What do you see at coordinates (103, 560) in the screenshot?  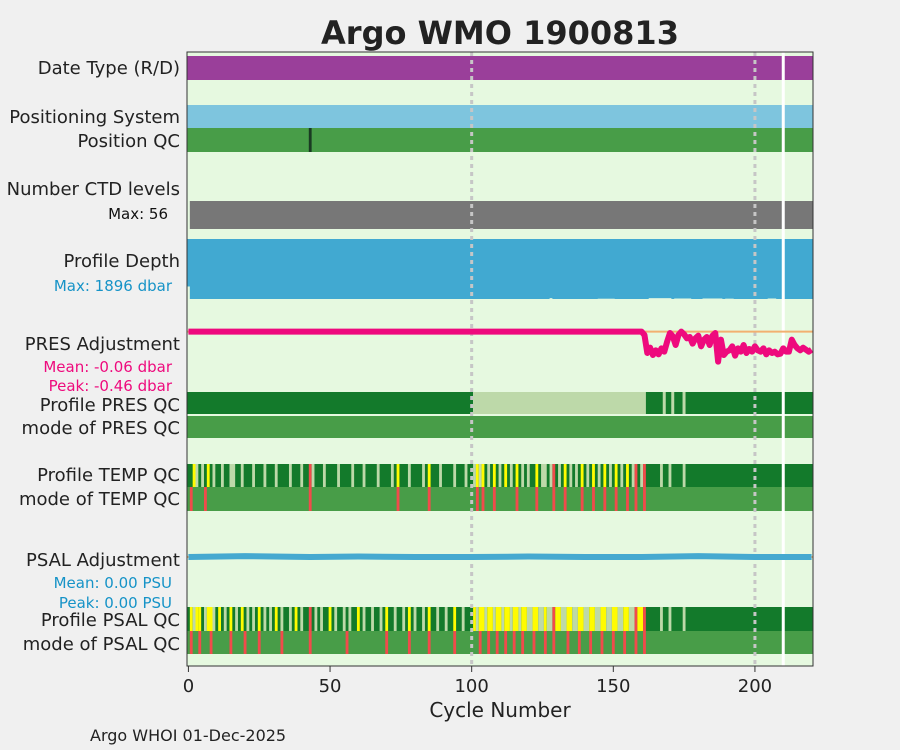 I see `row-11-label: PSAL Adjustment` at bounding box center [103, 560].